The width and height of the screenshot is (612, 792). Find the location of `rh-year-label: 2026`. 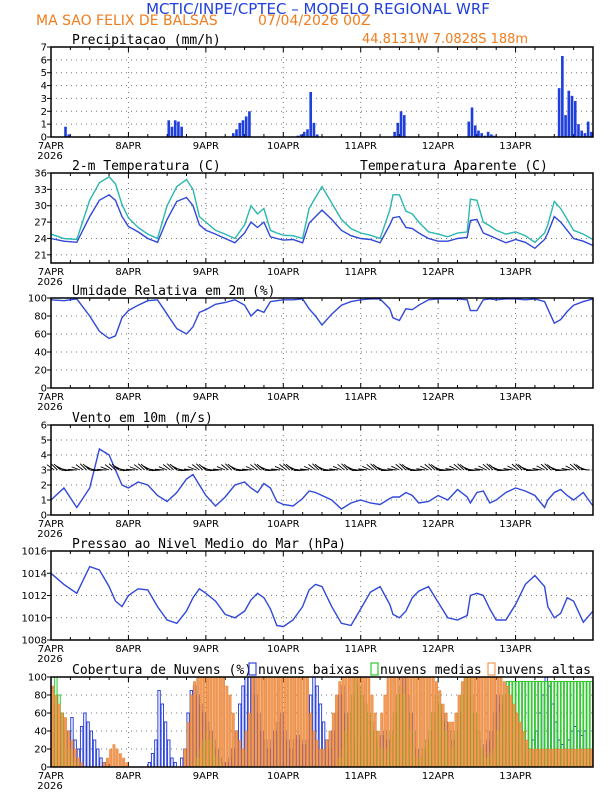

rh-year-label: 2026 is located at coordinates (49, 407).